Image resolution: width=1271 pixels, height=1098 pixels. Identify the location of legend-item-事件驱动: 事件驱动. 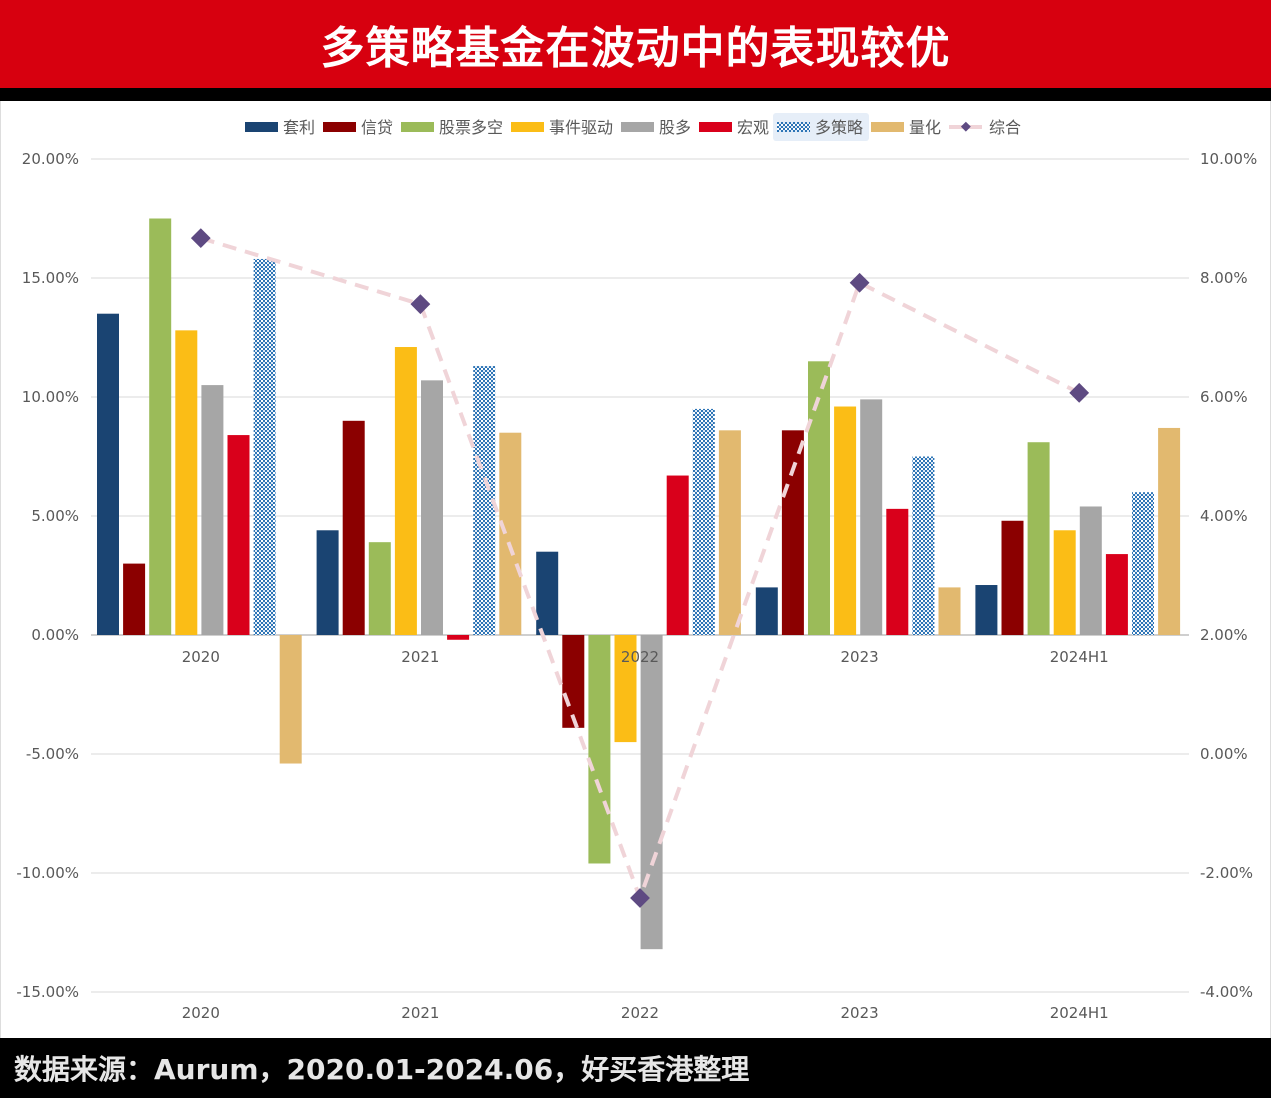
(562, 127).